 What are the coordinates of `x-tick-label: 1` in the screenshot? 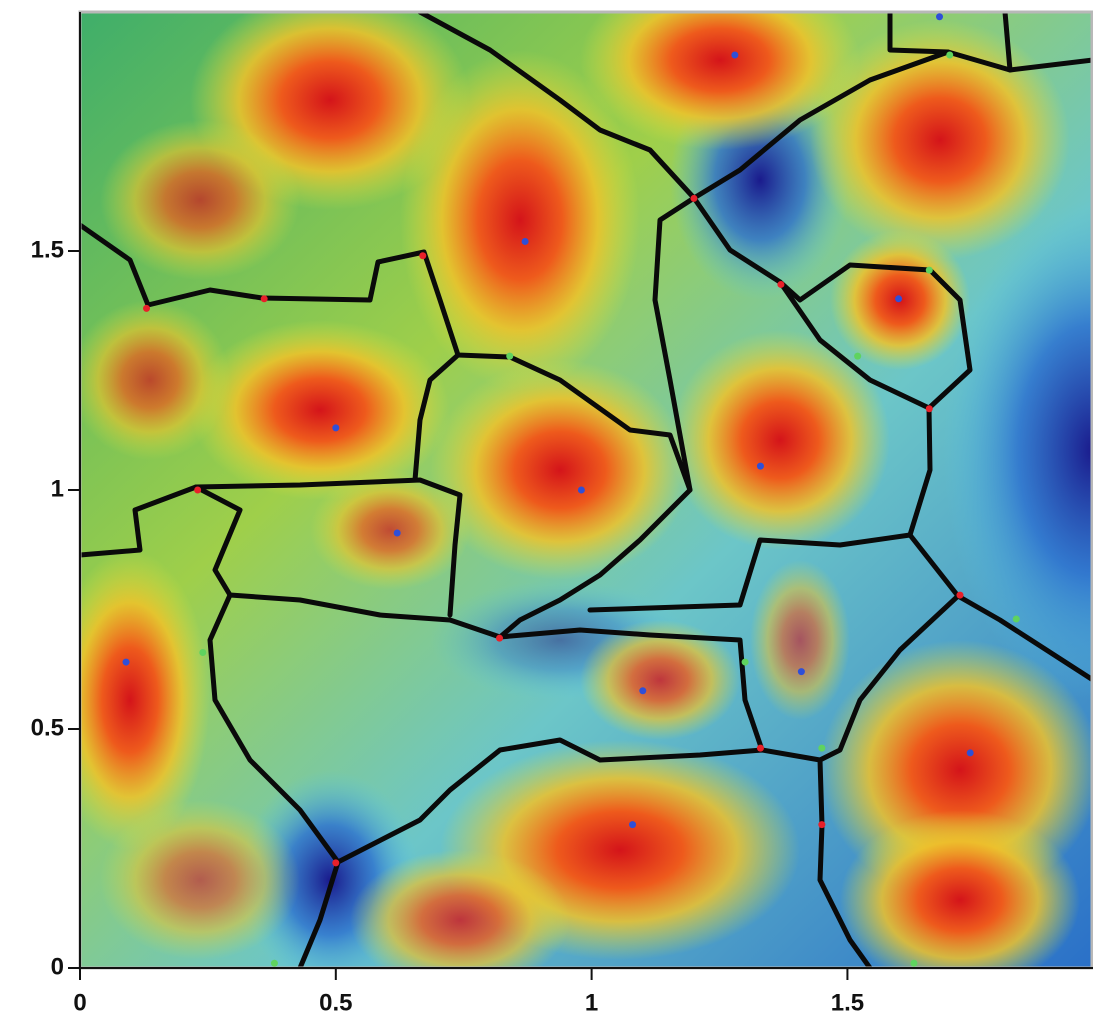 It's located at (591, 1002).